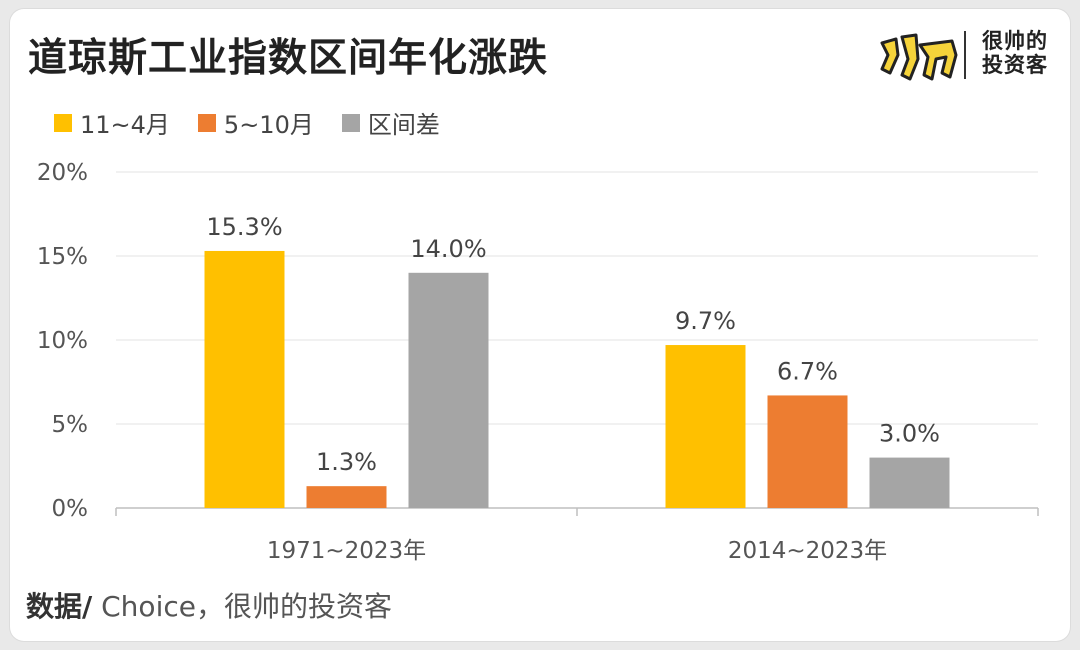  What do you see at coordinates (807, 551) in the screenshot?
I see `x-tick-label: 2014~2023年` at bounding box center [807, 551].